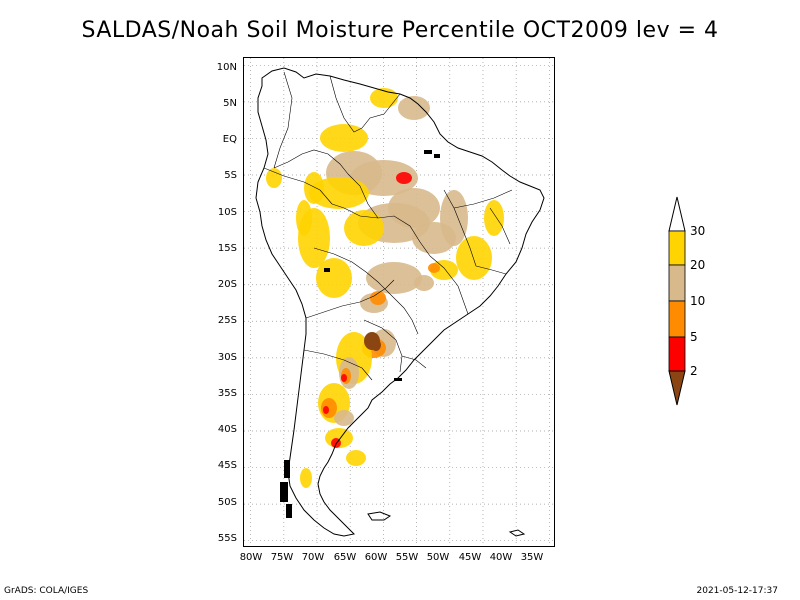 The height and width of the screenshot is (600, 800). Describe the element at coordinates (227, 284) in the screenshot. I see `lat-tick-label: 20S` at that location.